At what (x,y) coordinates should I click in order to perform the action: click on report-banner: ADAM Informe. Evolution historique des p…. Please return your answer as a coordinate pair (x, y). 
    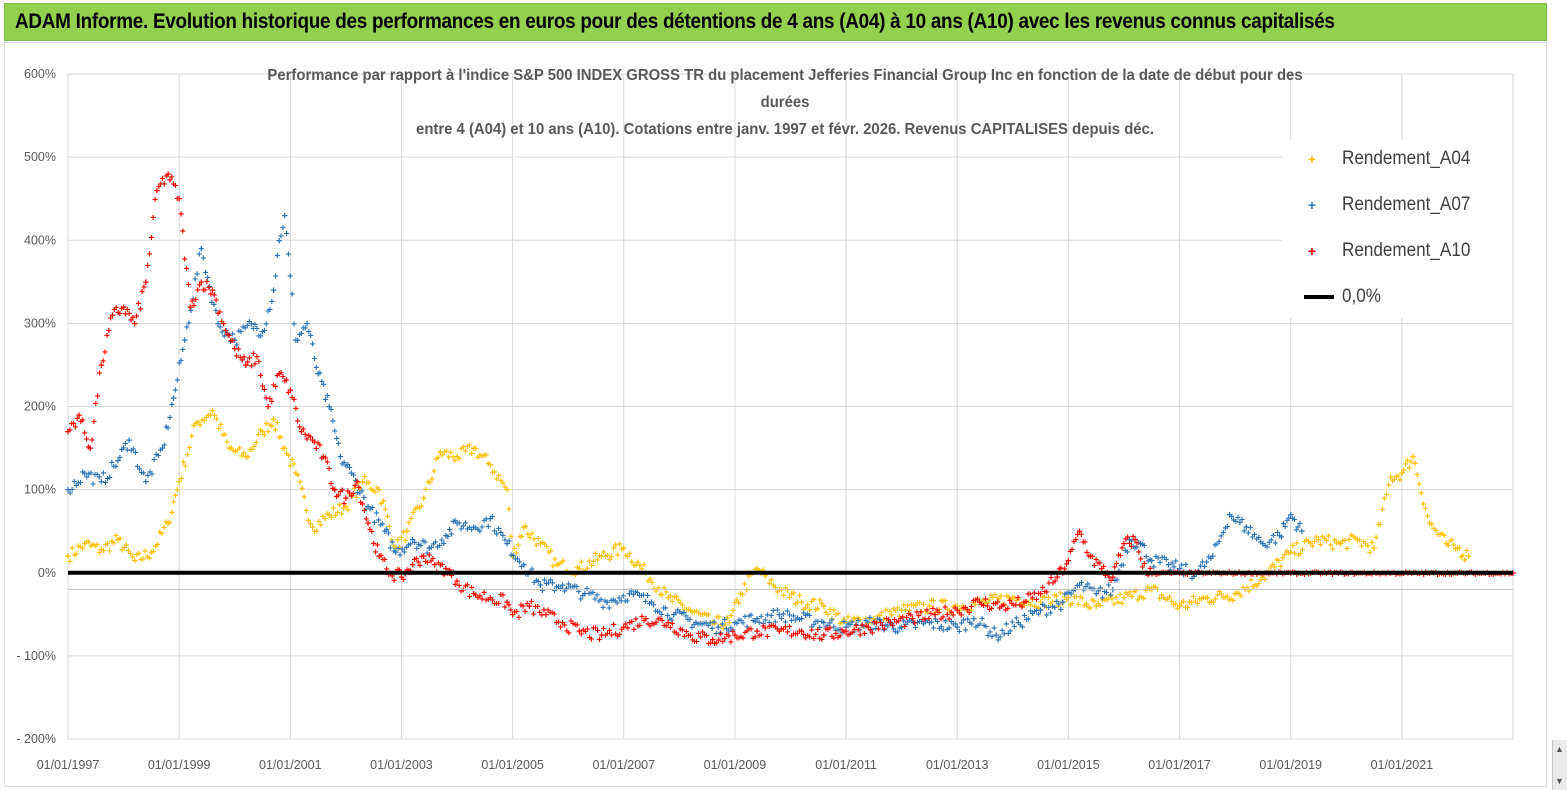
    Looking at the image, I should click on (775, 22).